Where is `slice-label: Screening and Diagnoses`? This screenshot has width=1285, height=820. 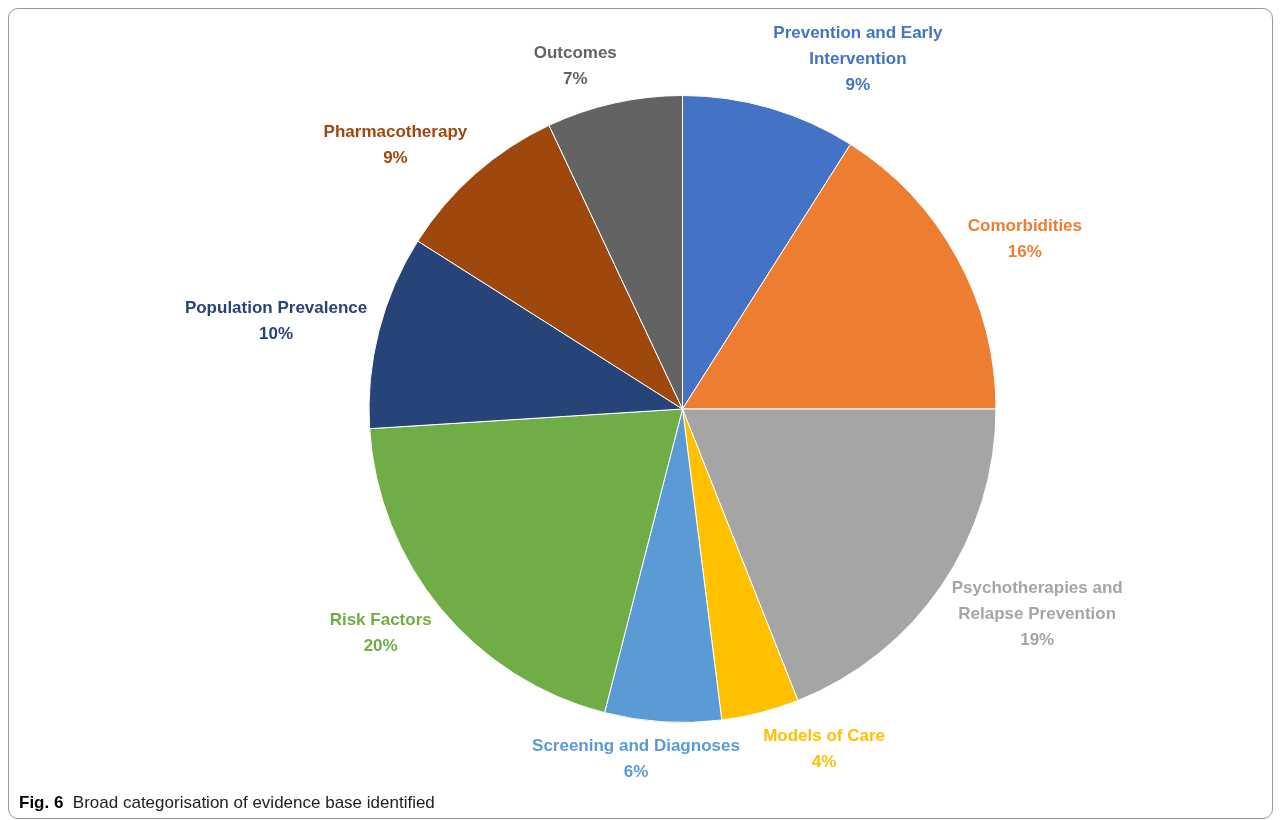
slice-label: Screening and Diagnoses is located at coordinates (636, 746).